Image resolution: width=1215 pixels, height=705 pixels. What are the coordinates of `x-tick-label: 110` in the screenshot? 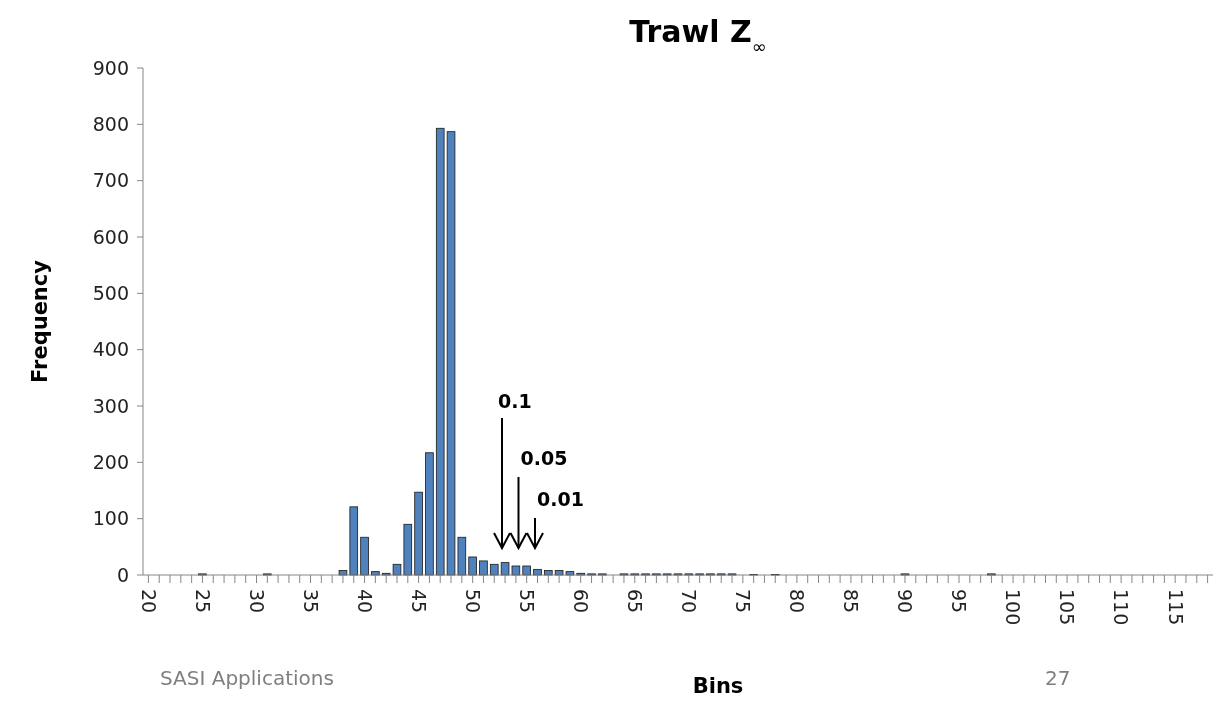 It's located at (1121, 607).